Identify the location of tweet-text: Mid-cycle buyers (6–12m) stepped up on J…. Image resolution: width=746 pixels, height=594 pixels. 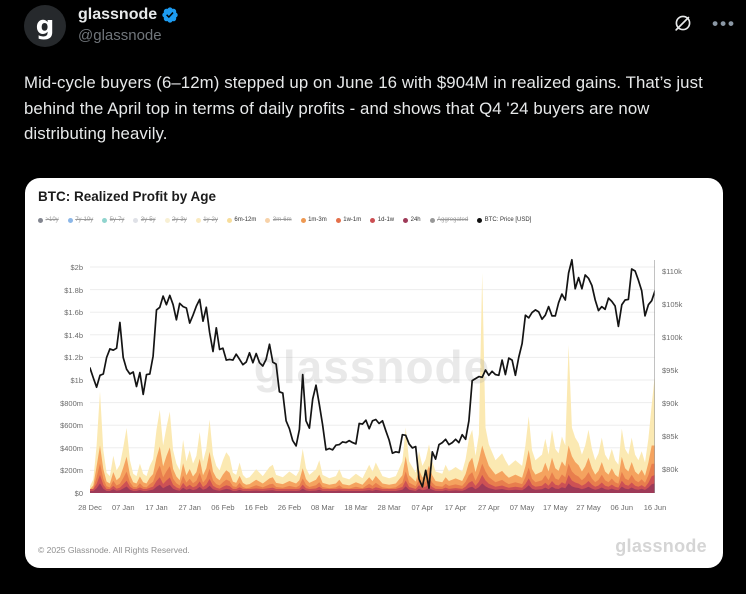
(363, 108).